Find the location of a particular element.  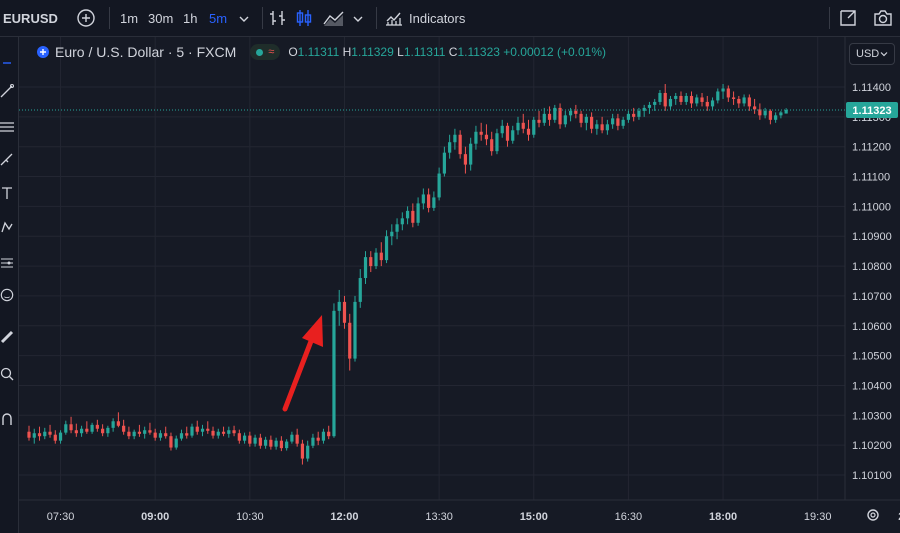

interval-1m: 1m is located at coordinates (129, 18).